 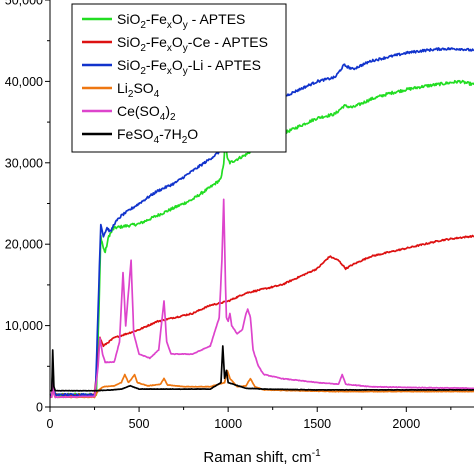 I want to click on x-axis-label: Raman shift, cm-1, so click(x=262, y=457).